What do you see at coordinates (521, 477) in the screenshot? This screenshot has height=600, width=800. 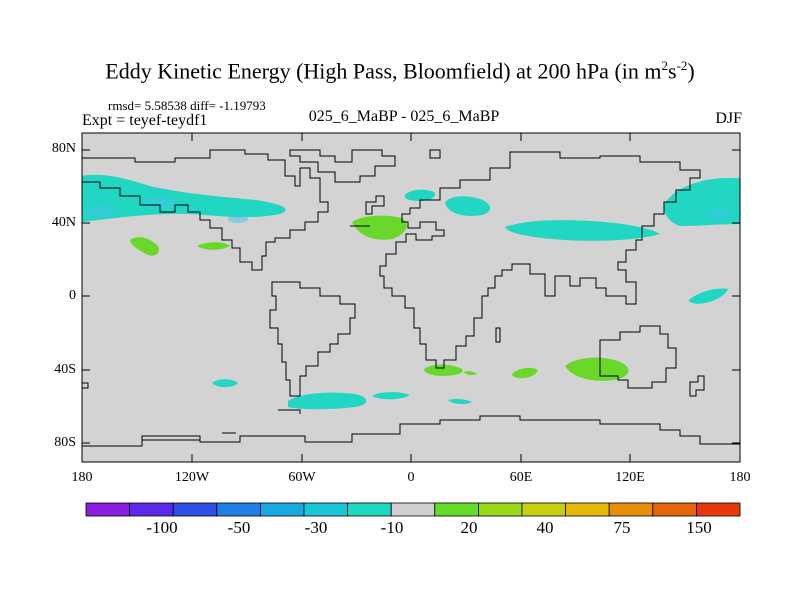 I see `lon-label: 60E` at bounding box center [521, 477].